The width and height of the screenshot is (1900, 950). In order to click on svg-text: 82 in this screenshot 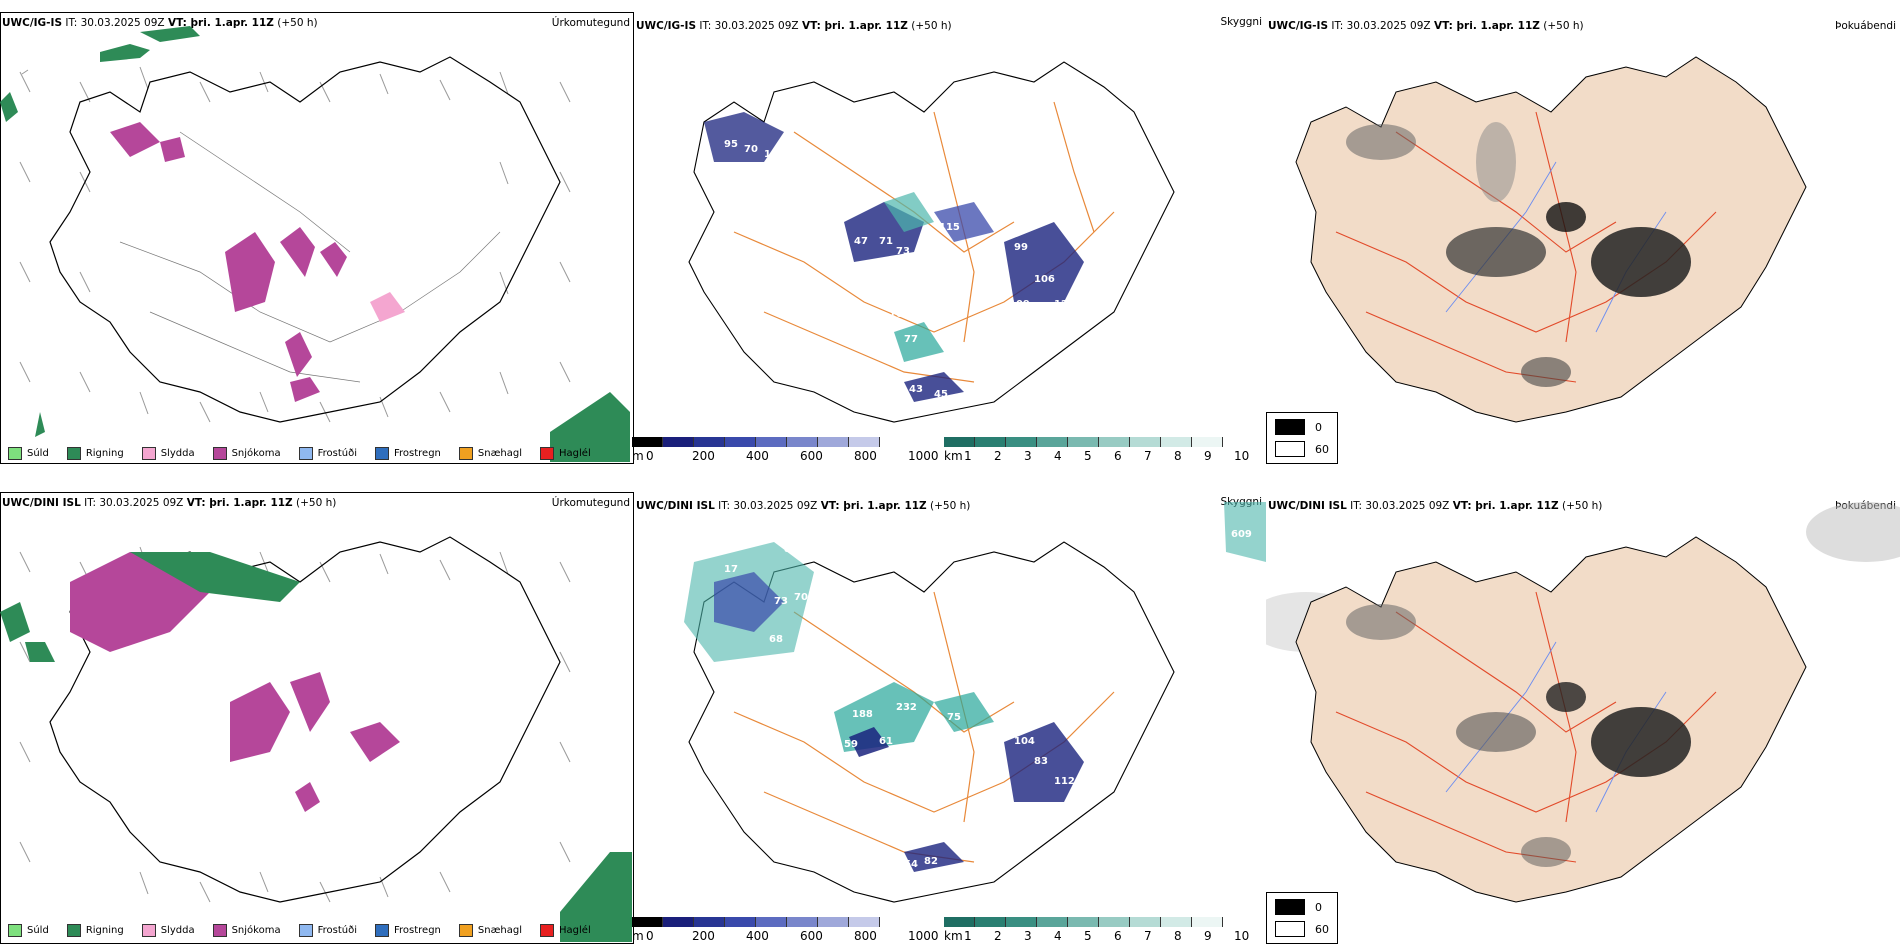, I will do `click(931, 861)`.